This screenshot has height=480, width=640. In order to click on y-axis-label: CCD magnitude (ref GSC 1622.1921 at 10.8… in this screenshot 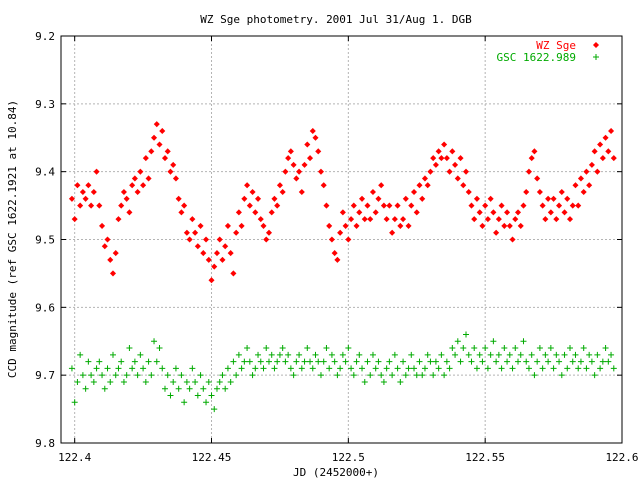, I will do `click(12, 239)`.